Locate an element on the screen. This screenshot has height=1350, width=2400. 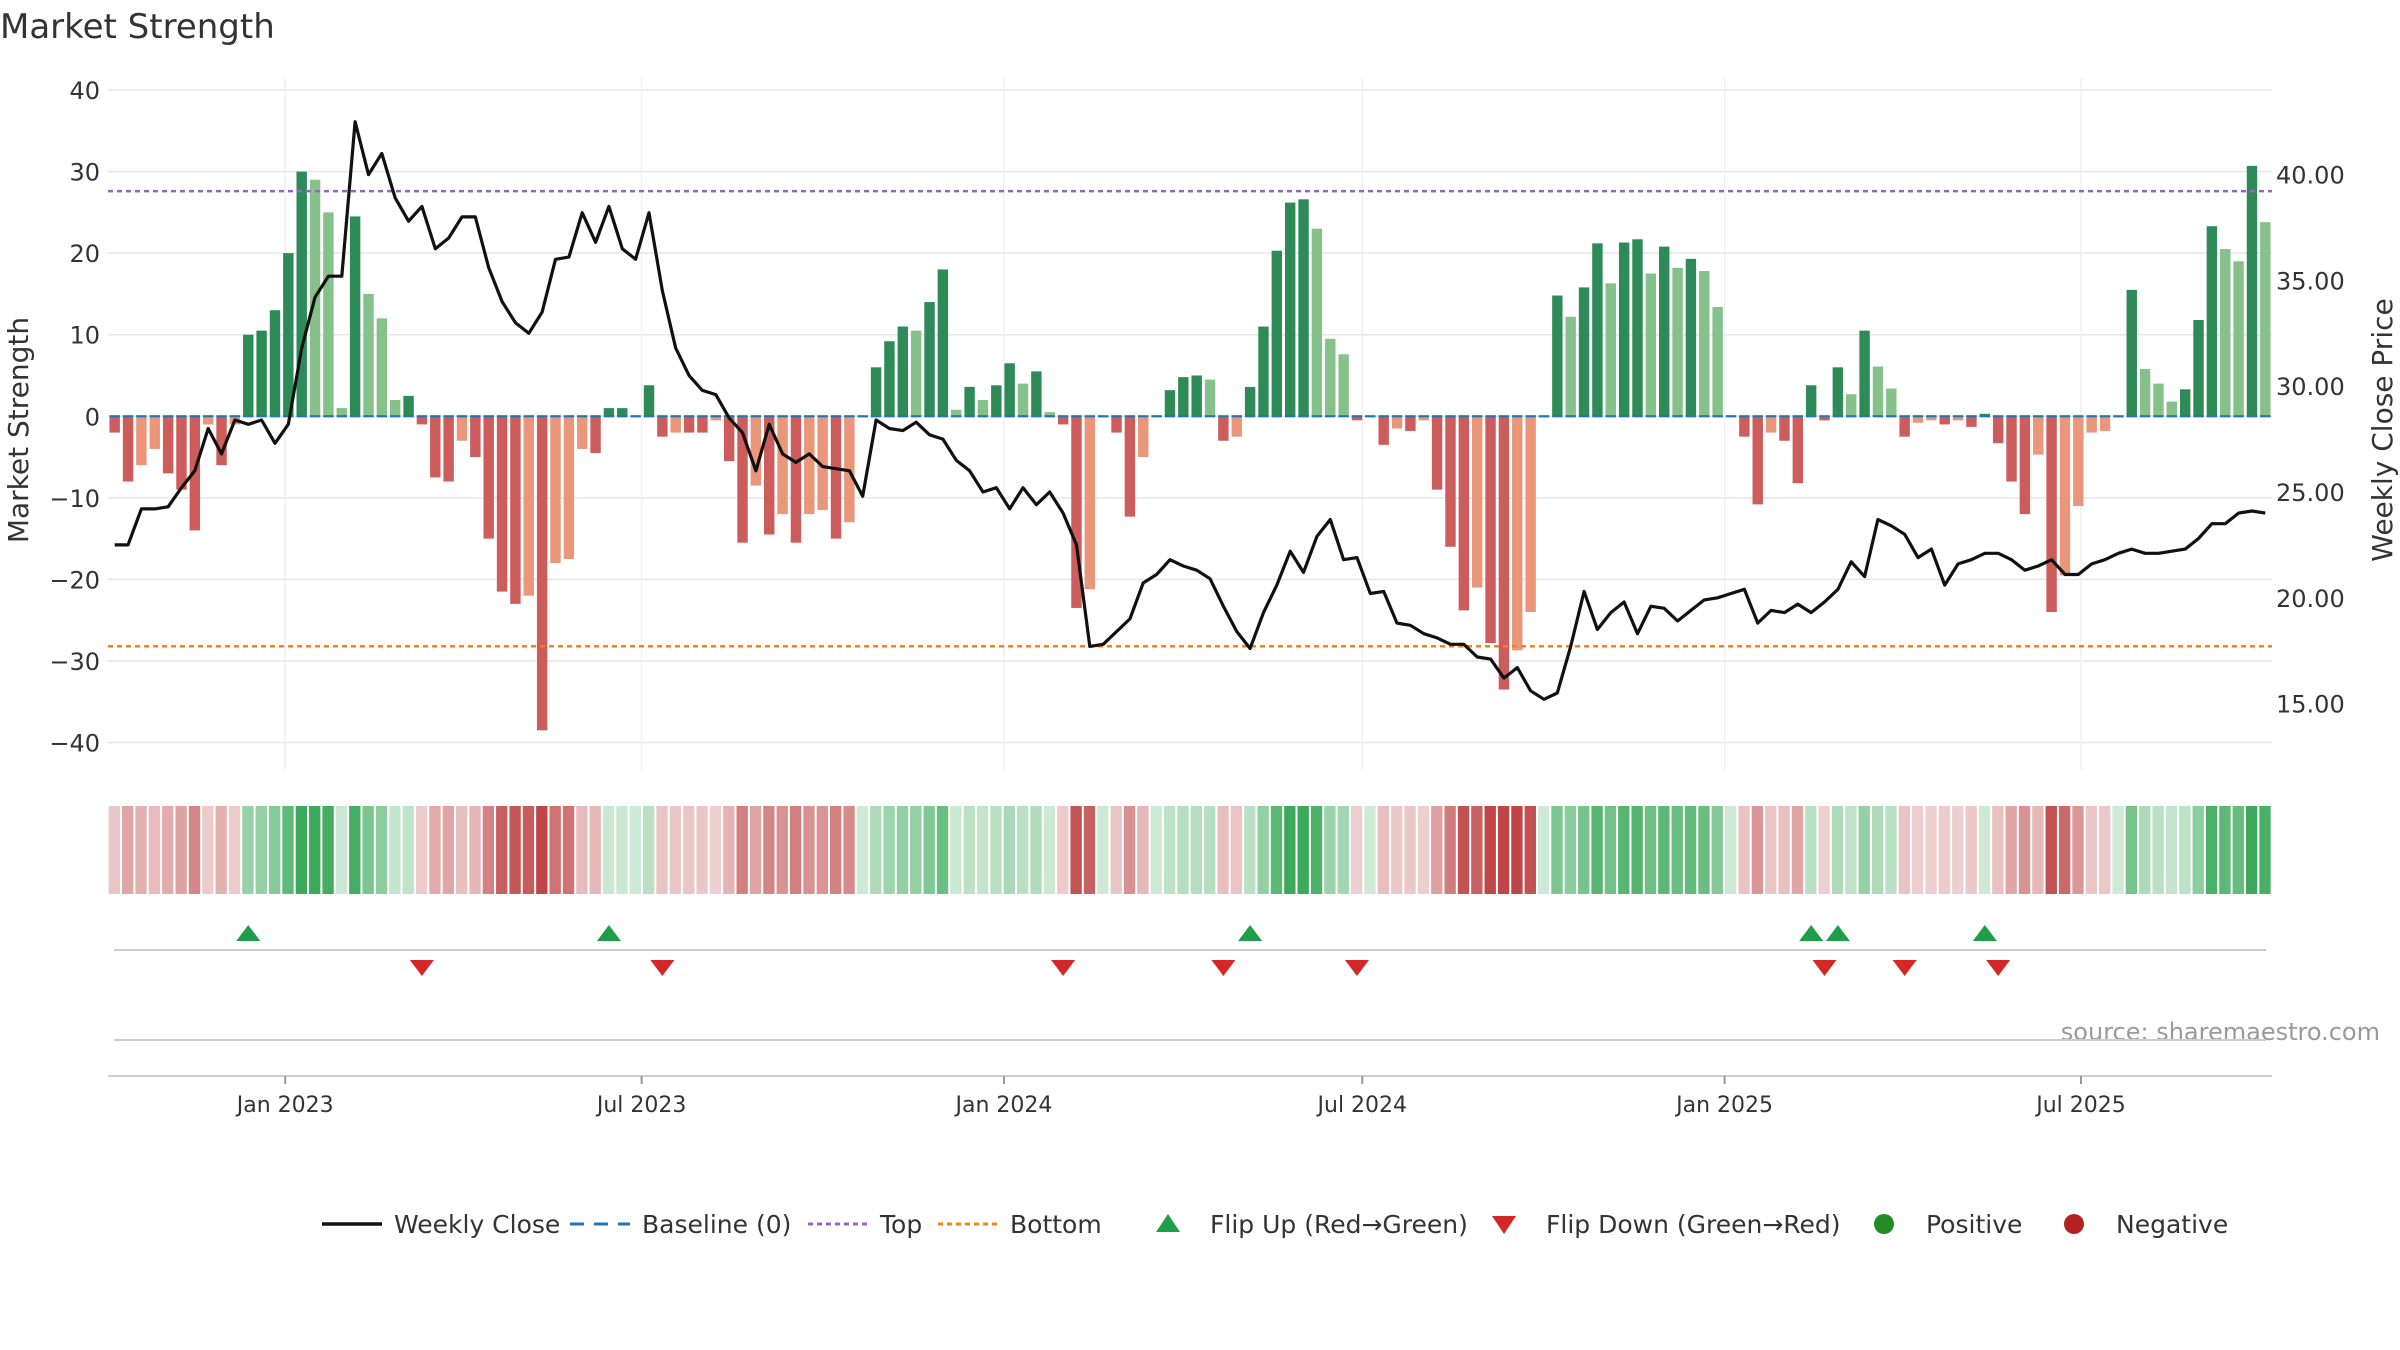
source-label: source: sharemaestro.com is located at coordinates (2220, 1032).